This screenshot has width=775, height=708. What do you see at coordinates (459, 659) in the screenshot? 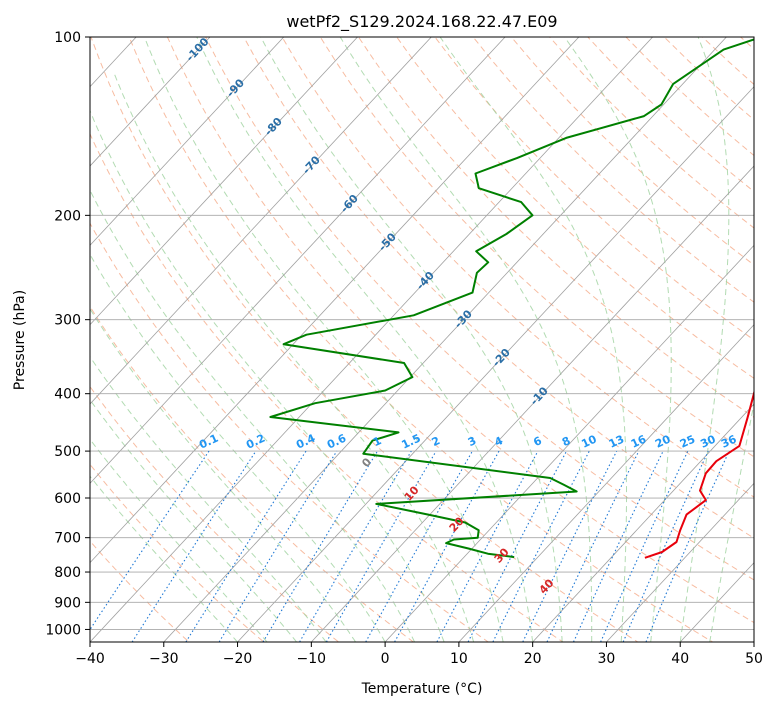
I see `x-tick-label: 10` at bounding box center [459, 659].